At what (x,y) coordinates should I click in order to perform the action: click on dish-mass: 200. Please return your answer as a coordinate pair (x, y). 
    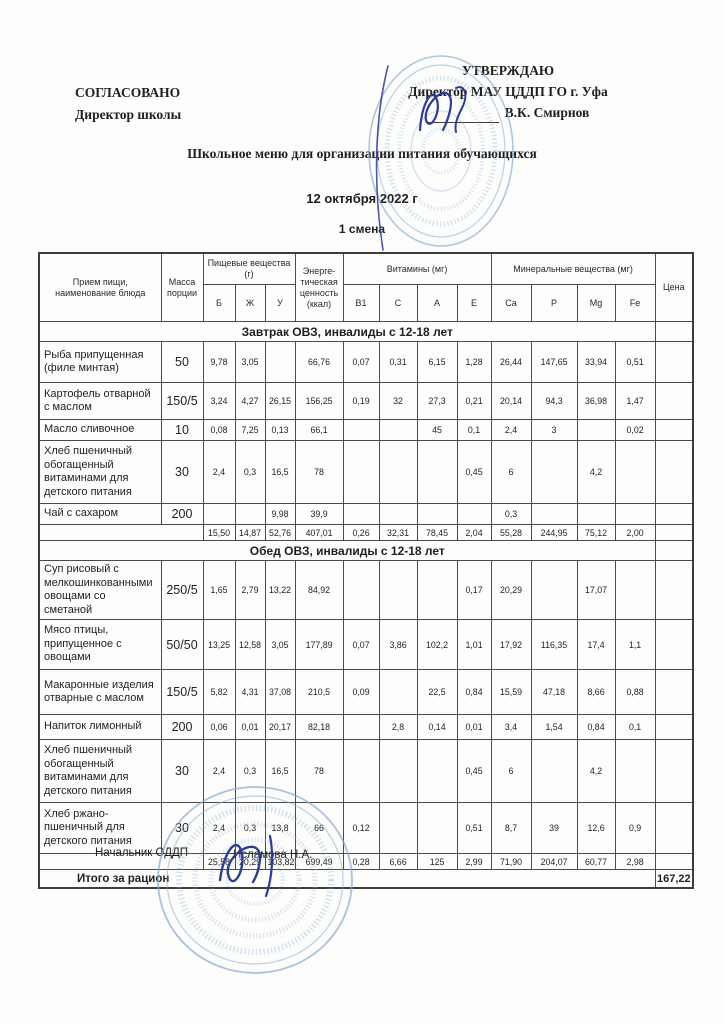
    Looking at the image, I should click on (182, 727).